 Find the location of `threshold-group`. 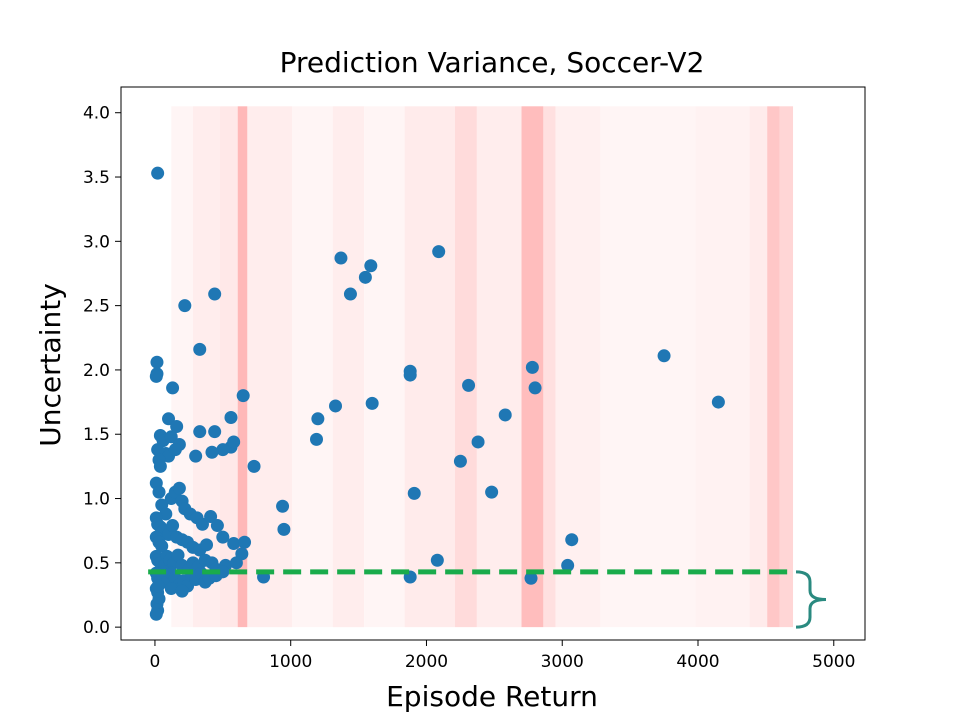

threshold-group is located at coordinates (487, 599).